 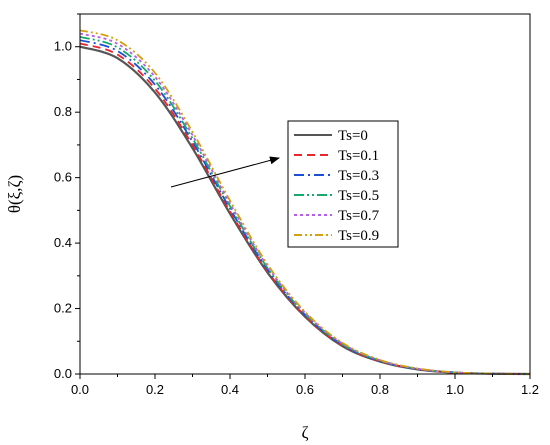 I want to click on legend-label: Ts=0.1, so click(x=358, y=156).